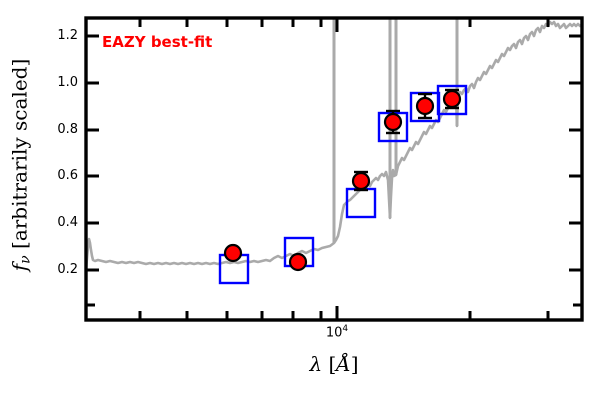 Image resolution: width=600 pixels, height=400 pixels. I want to click on x-axis-ticks-top, so click(344, 25).